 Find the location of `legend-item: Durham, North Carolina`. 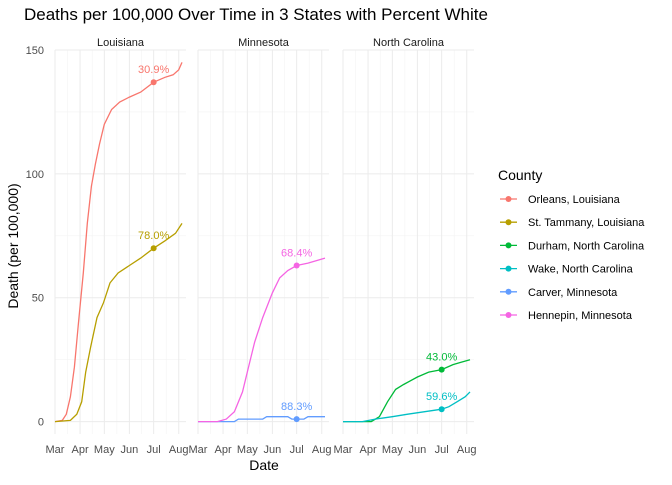

legend-item: Durham, North Carolina is located at coordinates (572, 246).